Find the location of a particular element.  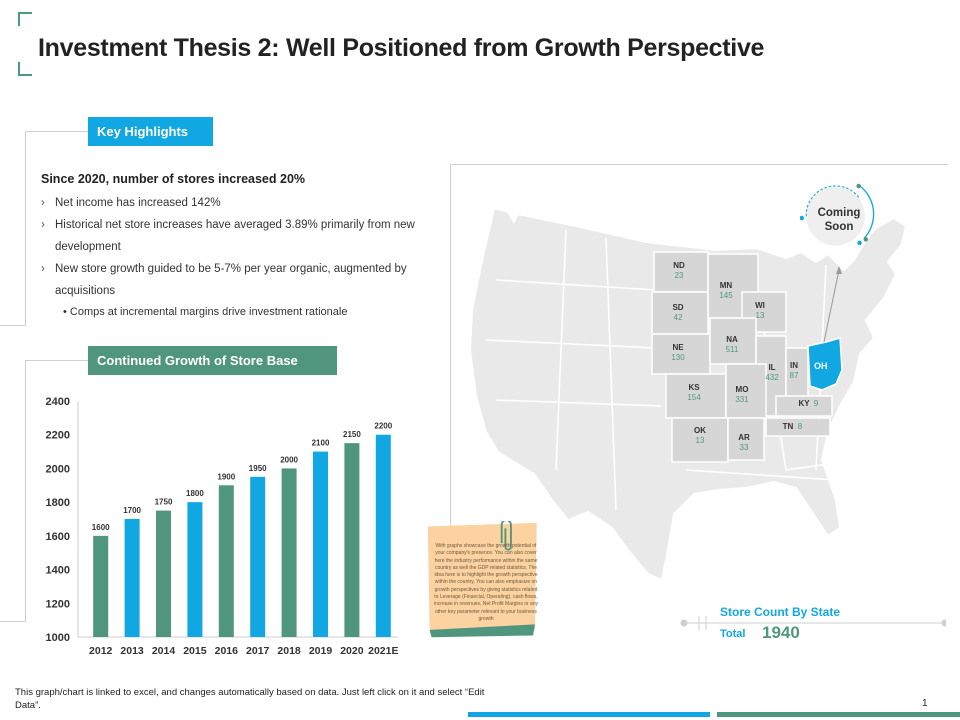

highlight-bullet: Net income has increased 142% is located at coordinates (241, 203).